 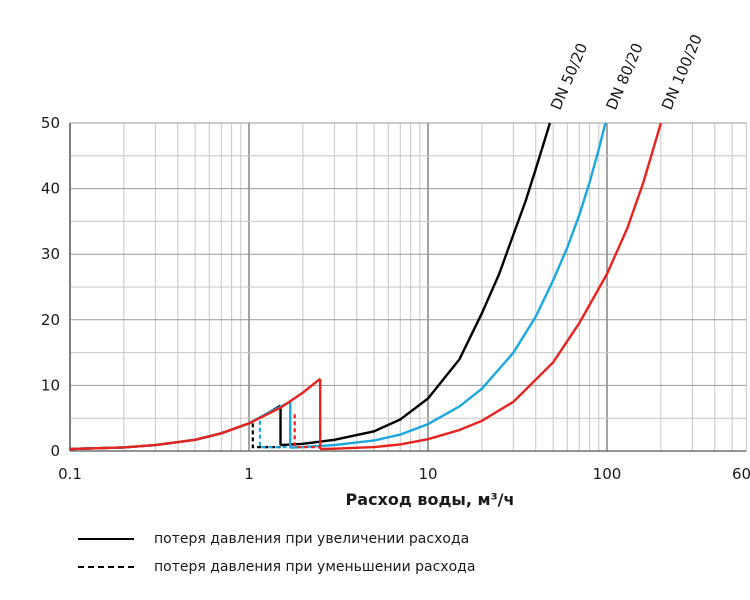 What do you see at coordinates (607, 474) in the screenshot?
I see `x-tick-label: 100` at bounding box center [607, 474].